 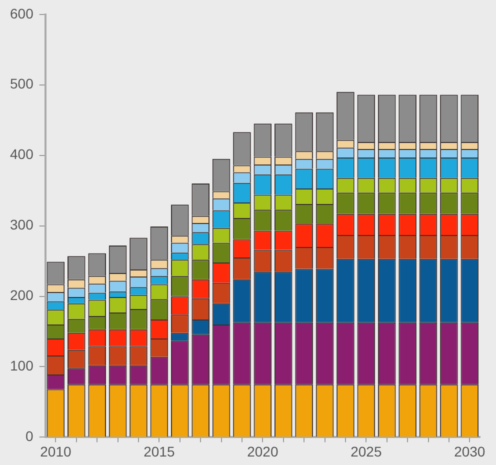 What do you see at coordinates (22, 13) in the screenshot?
I see `y-tick-label: 600` at bounding box center [22, 13].